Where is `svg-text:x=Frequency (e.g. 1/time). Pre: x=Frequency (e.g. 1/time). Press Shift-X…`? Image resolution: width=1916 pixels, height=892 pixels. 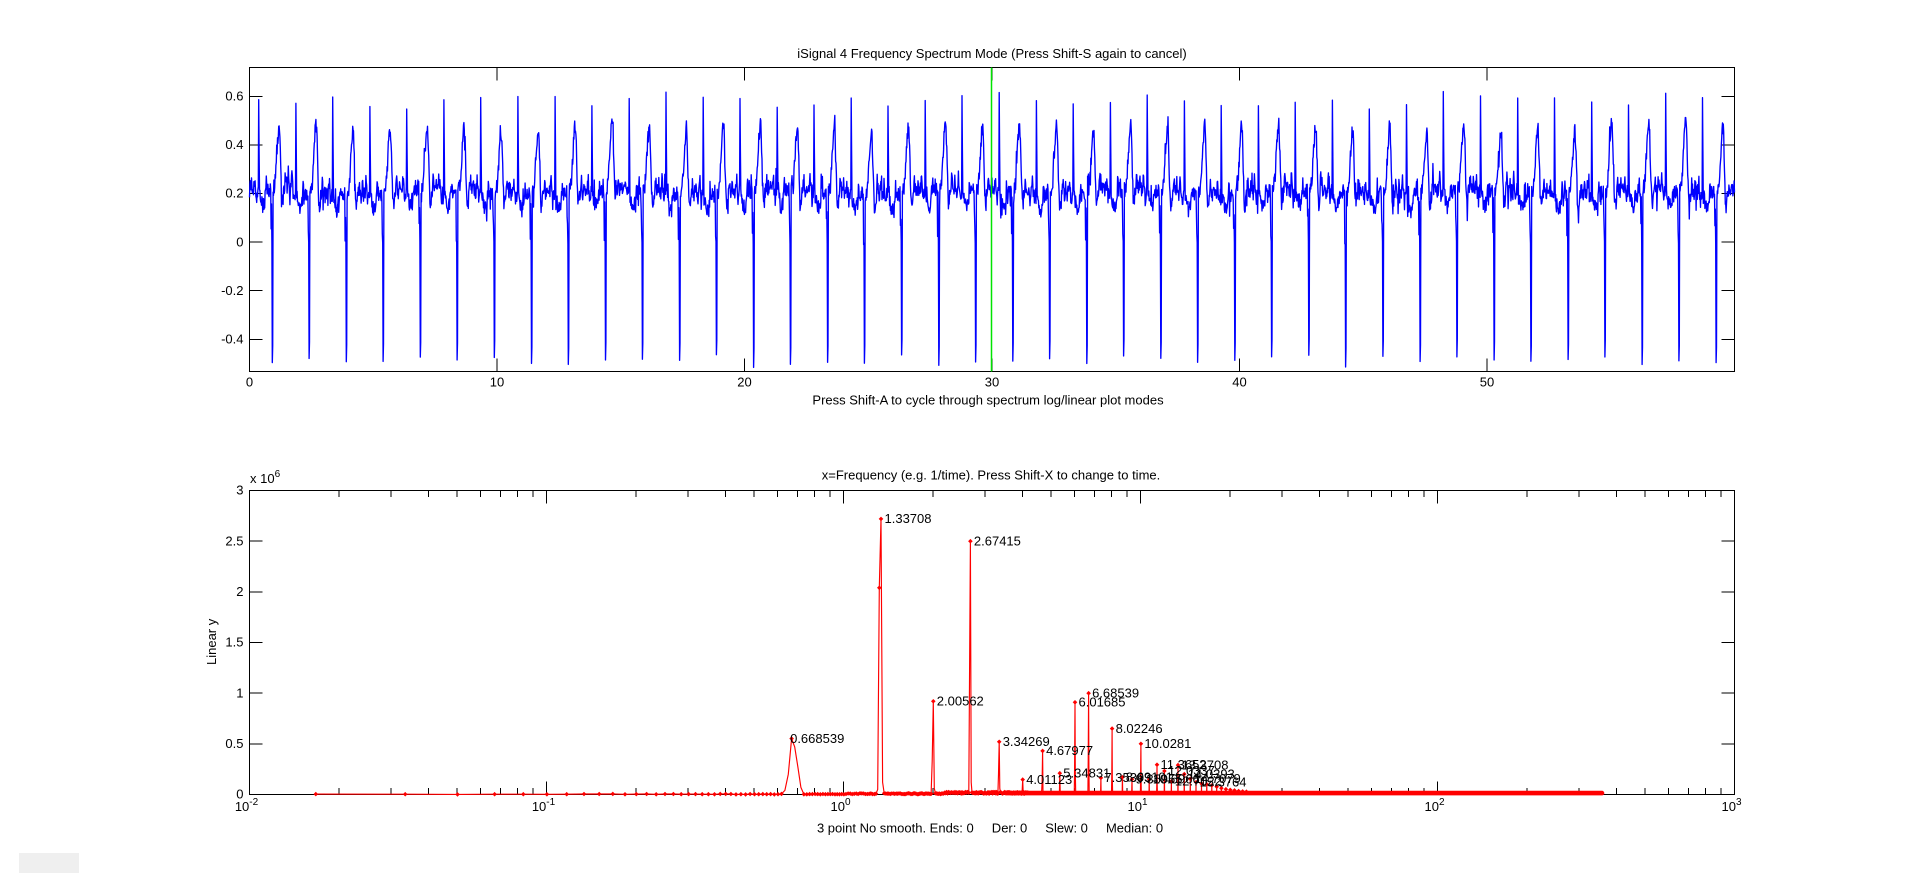 svg-text:x=Frequency (e.g. 1/time). Pre: x=Frequency (e.g. 1/time). Press Shift-X… is located at coordinates (991, 475).